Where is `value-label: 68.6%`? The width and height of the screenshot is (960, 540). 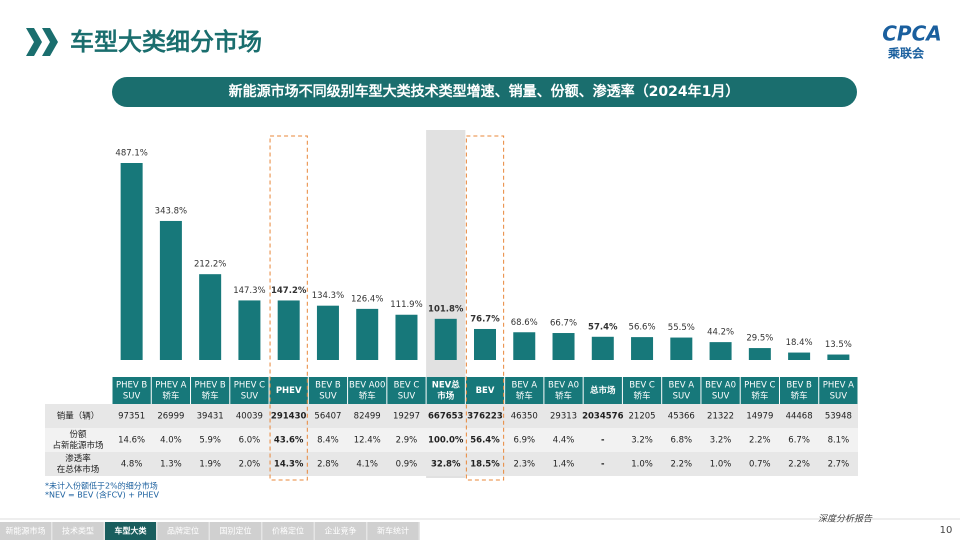 value-label: 68.6% is located at coordinates (524, 323).